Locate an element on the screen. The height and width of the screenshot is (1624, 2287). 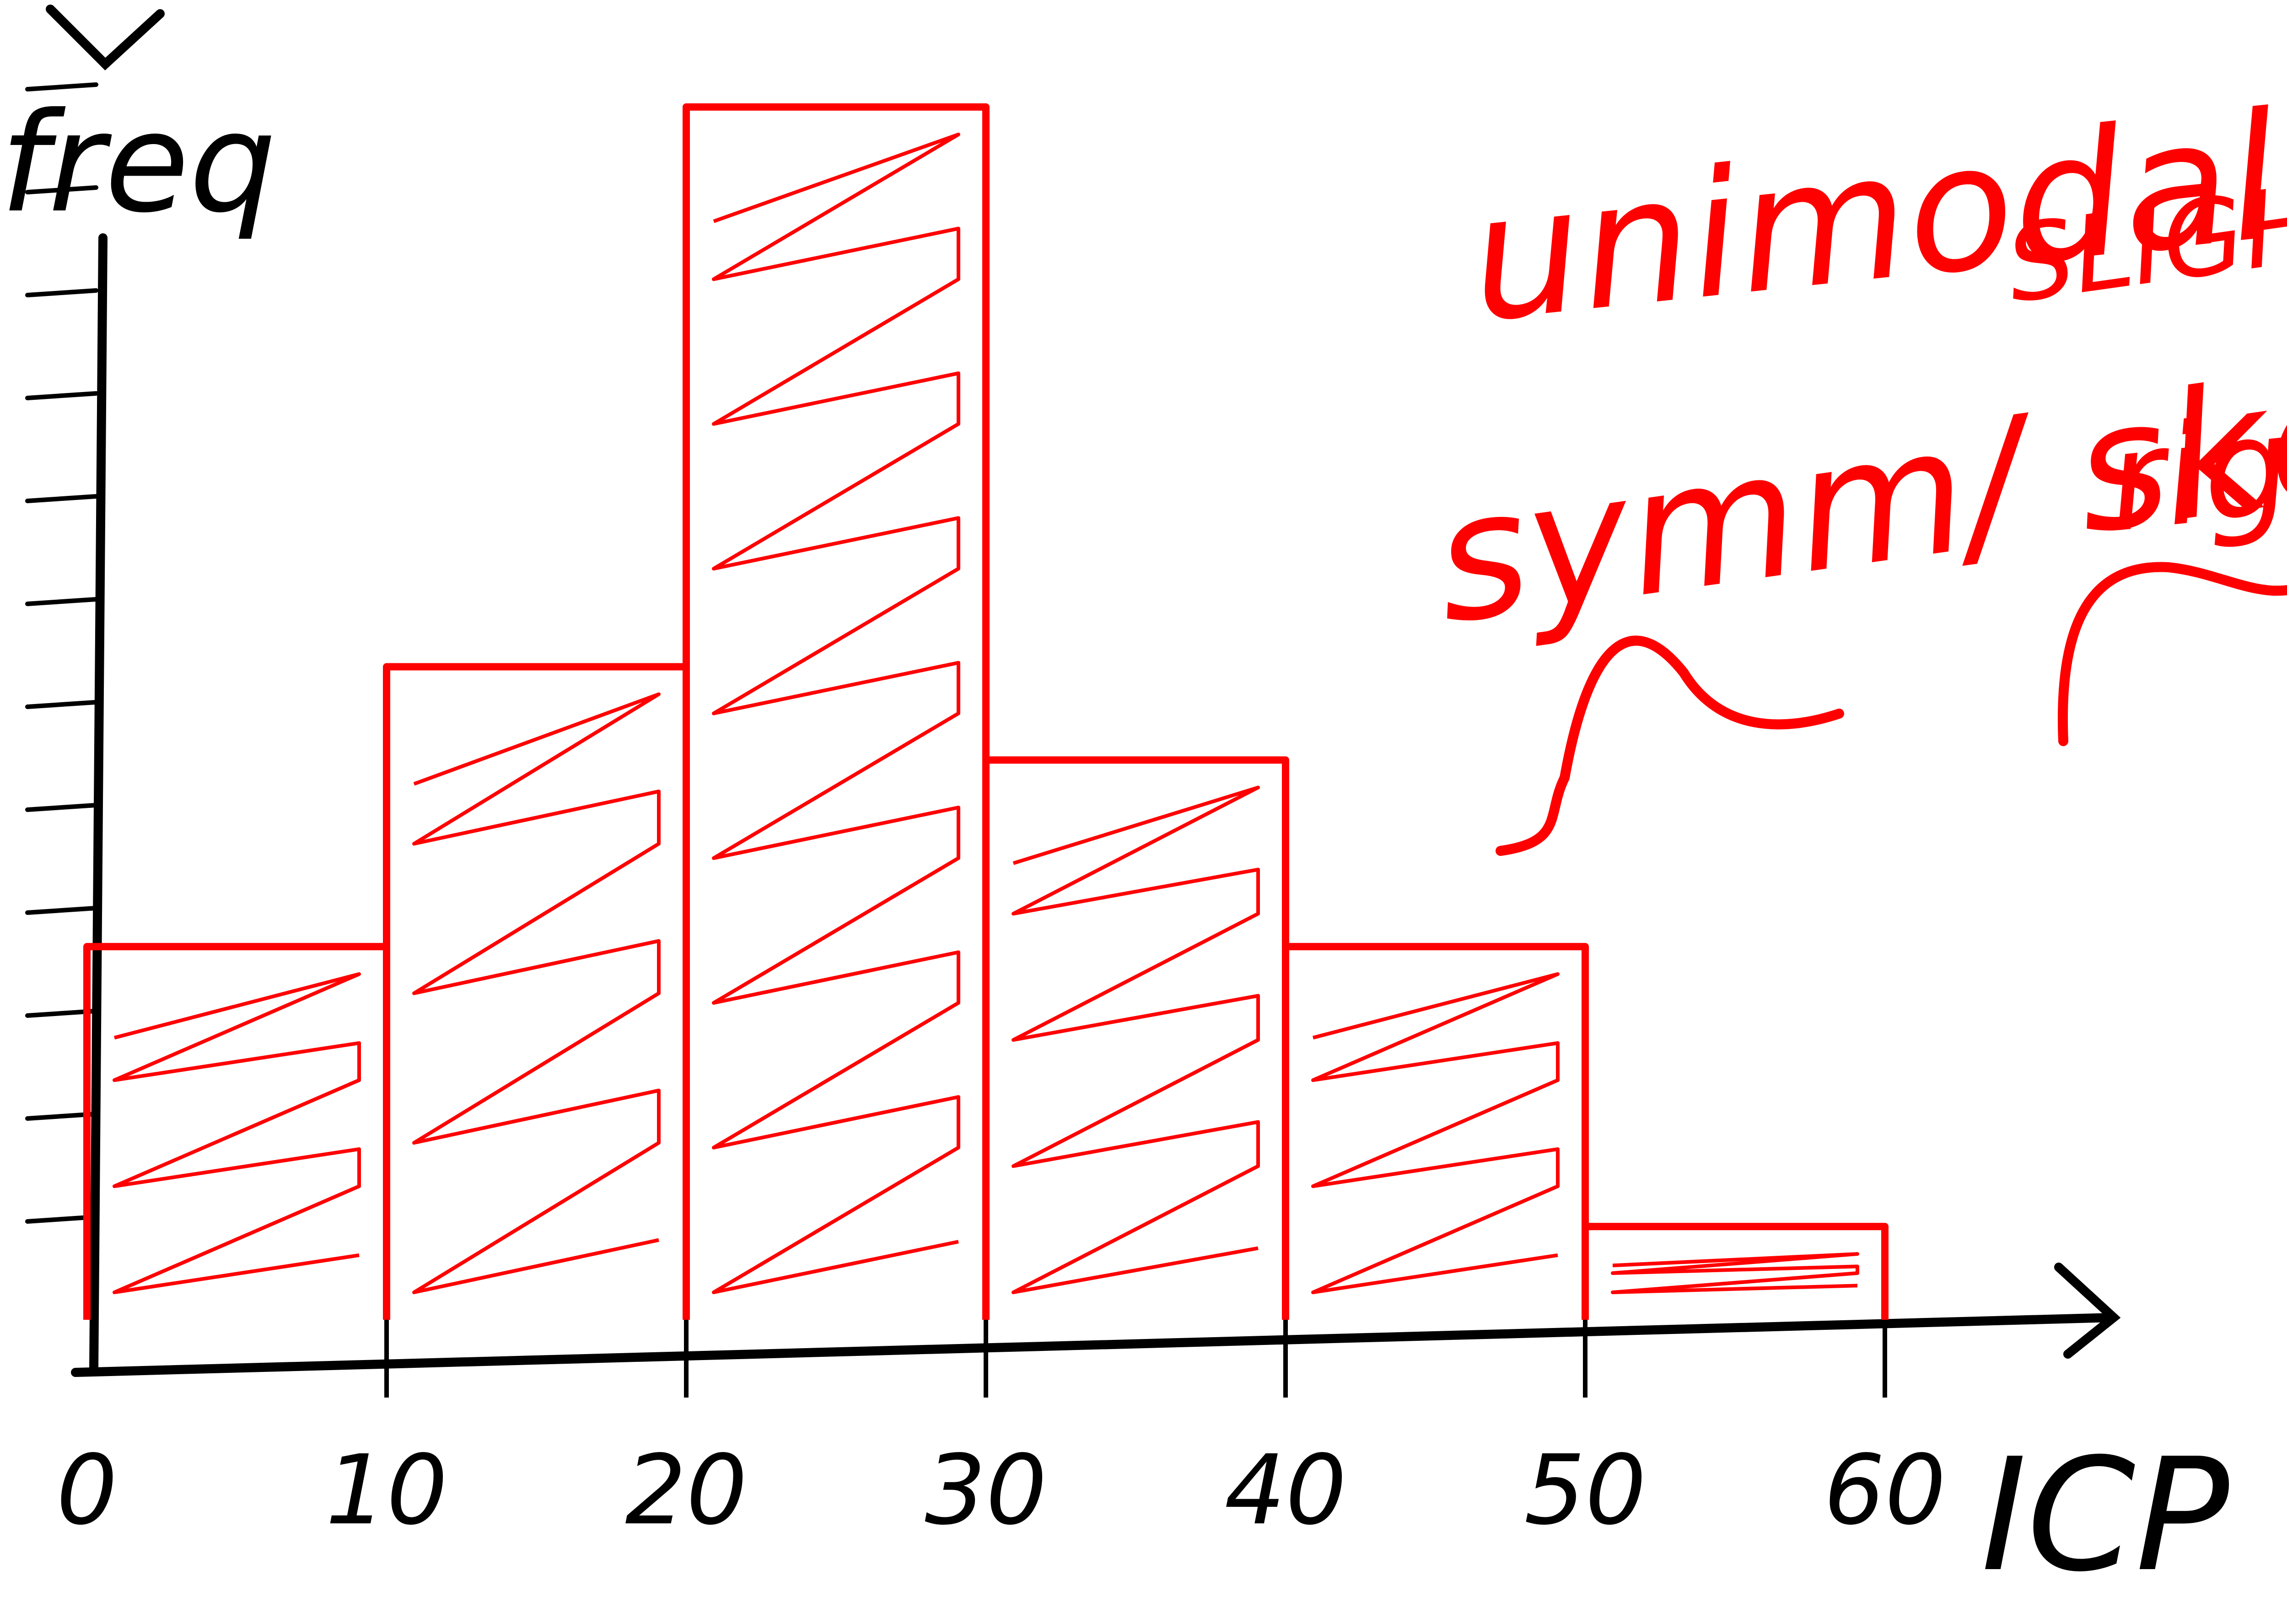
x-tick-label-60: 60 is located at coordinates (1885, 1490).